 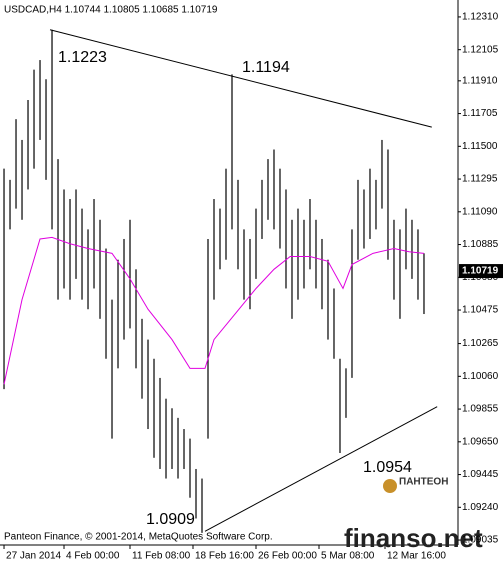 I want to click on y-tick-label: 1.10885, so click(x=480, y=244).